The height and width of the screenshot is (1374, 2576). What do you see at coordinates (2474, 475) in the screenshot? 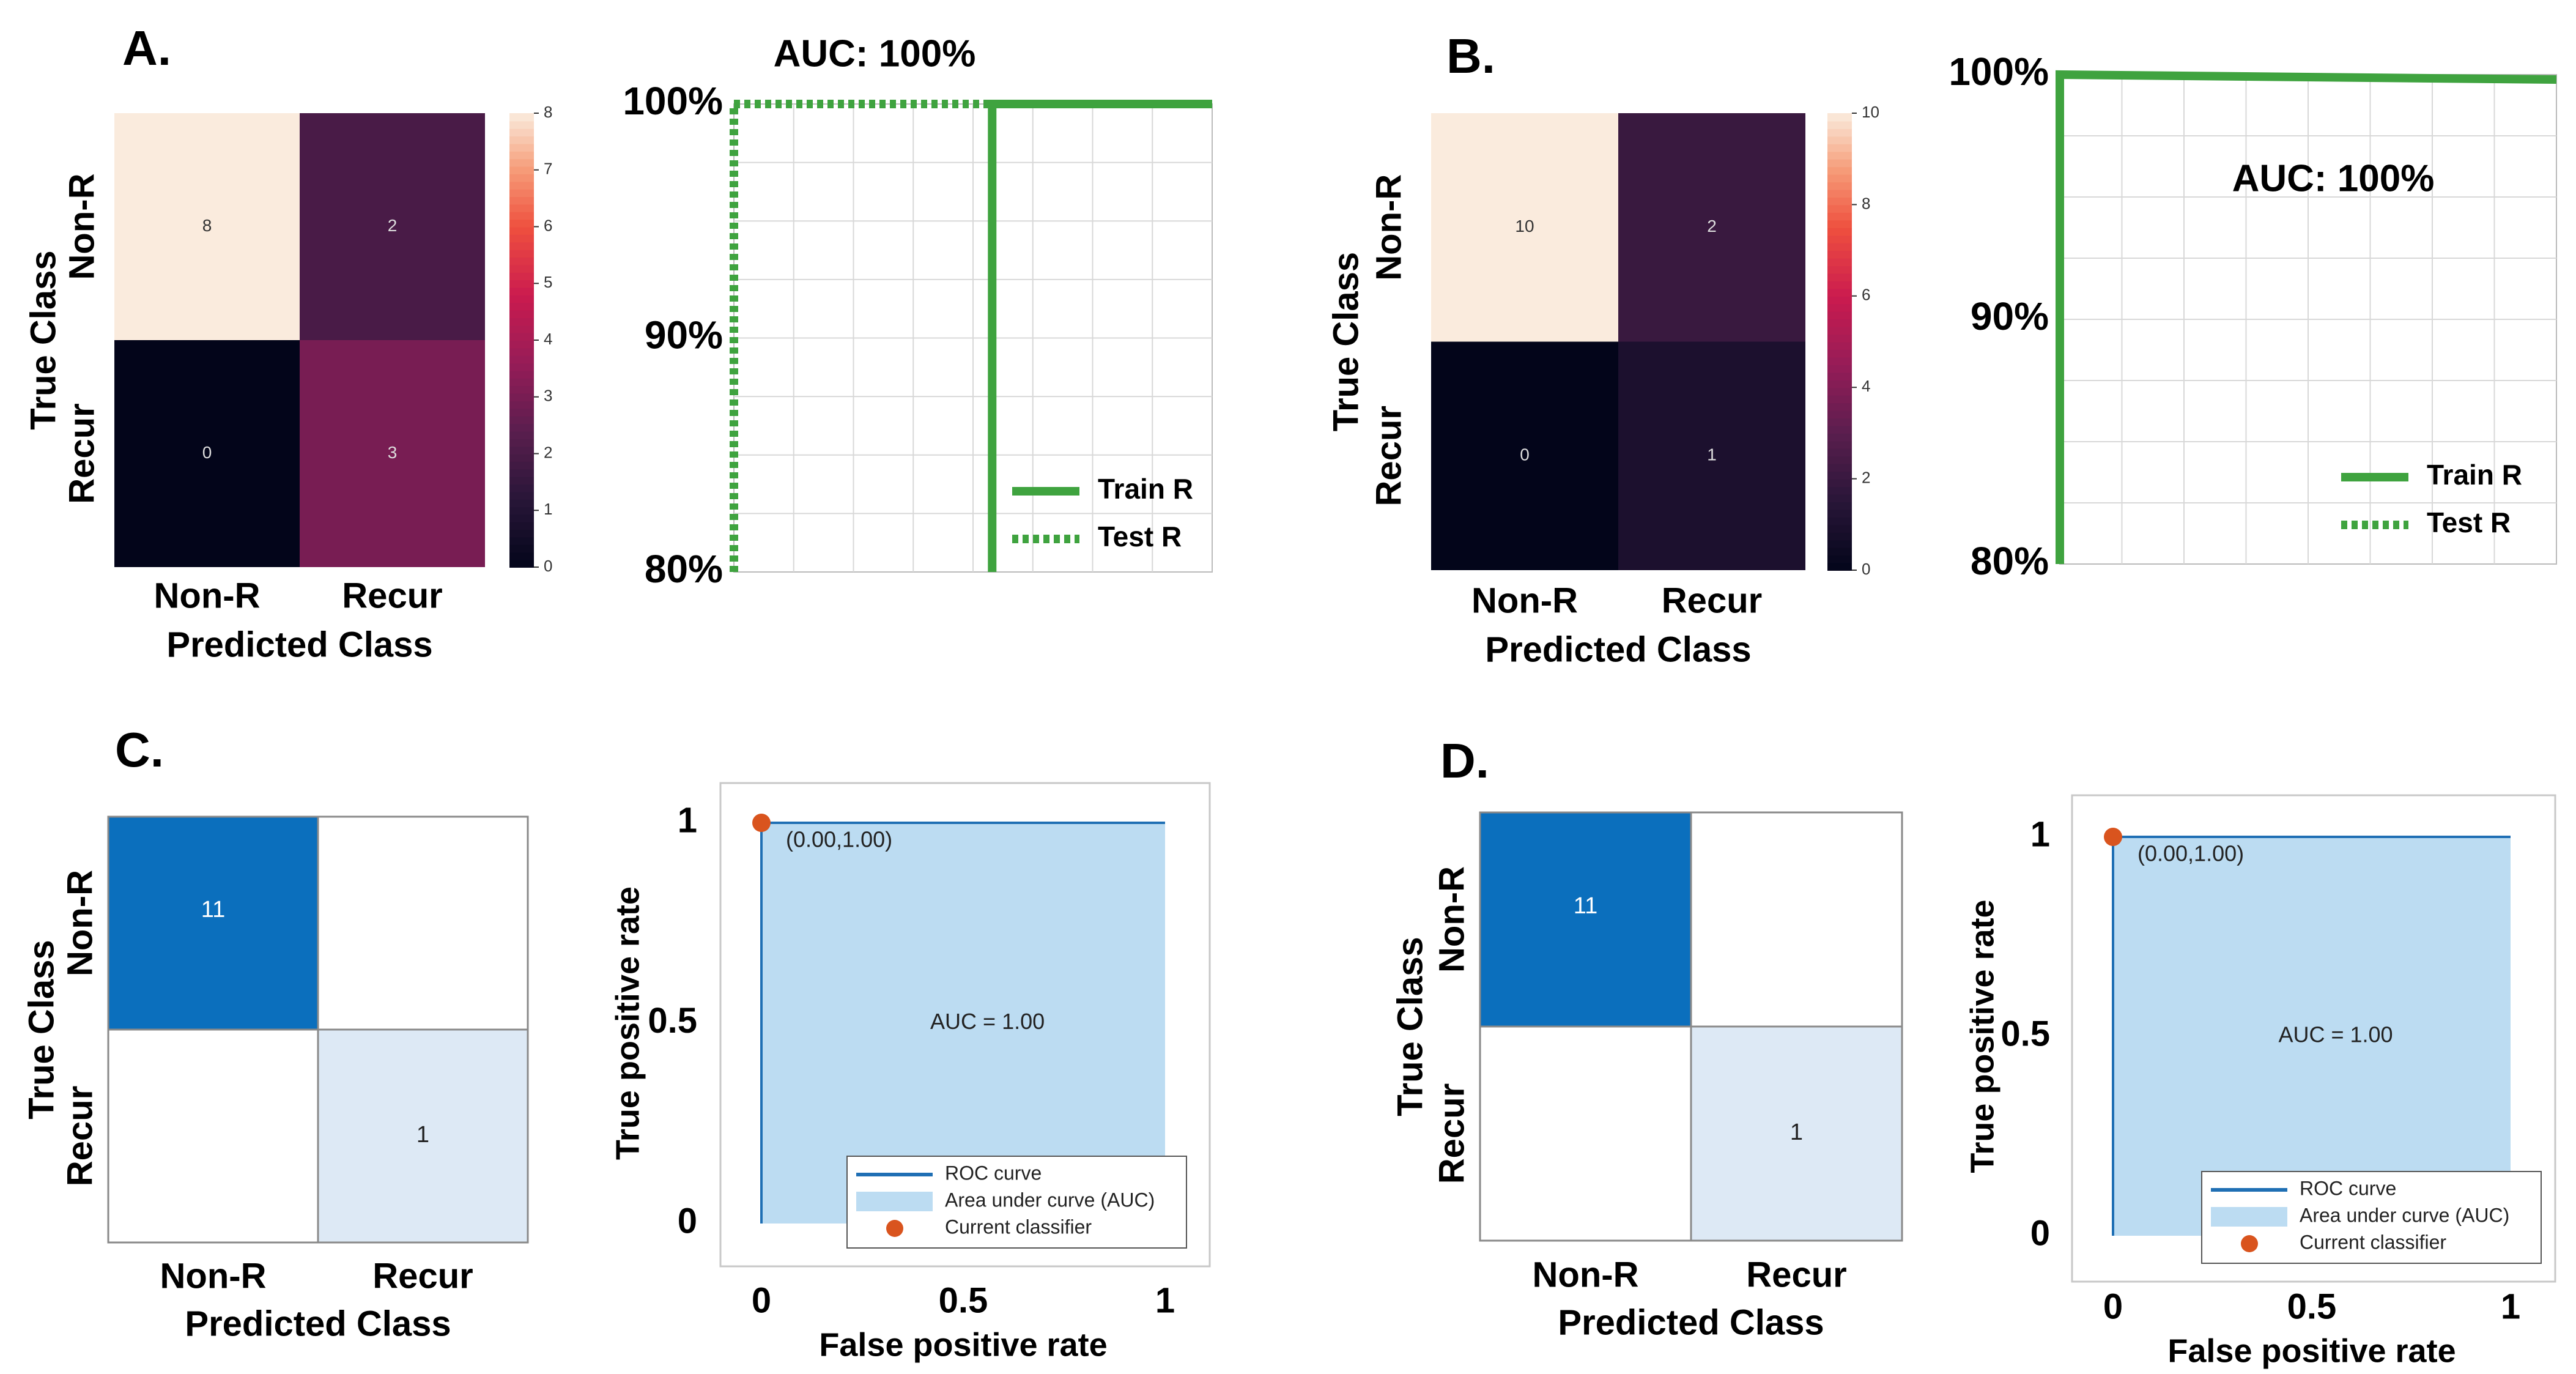
I see `b-legend-label: Train R` at bounding box center [2474, 475].